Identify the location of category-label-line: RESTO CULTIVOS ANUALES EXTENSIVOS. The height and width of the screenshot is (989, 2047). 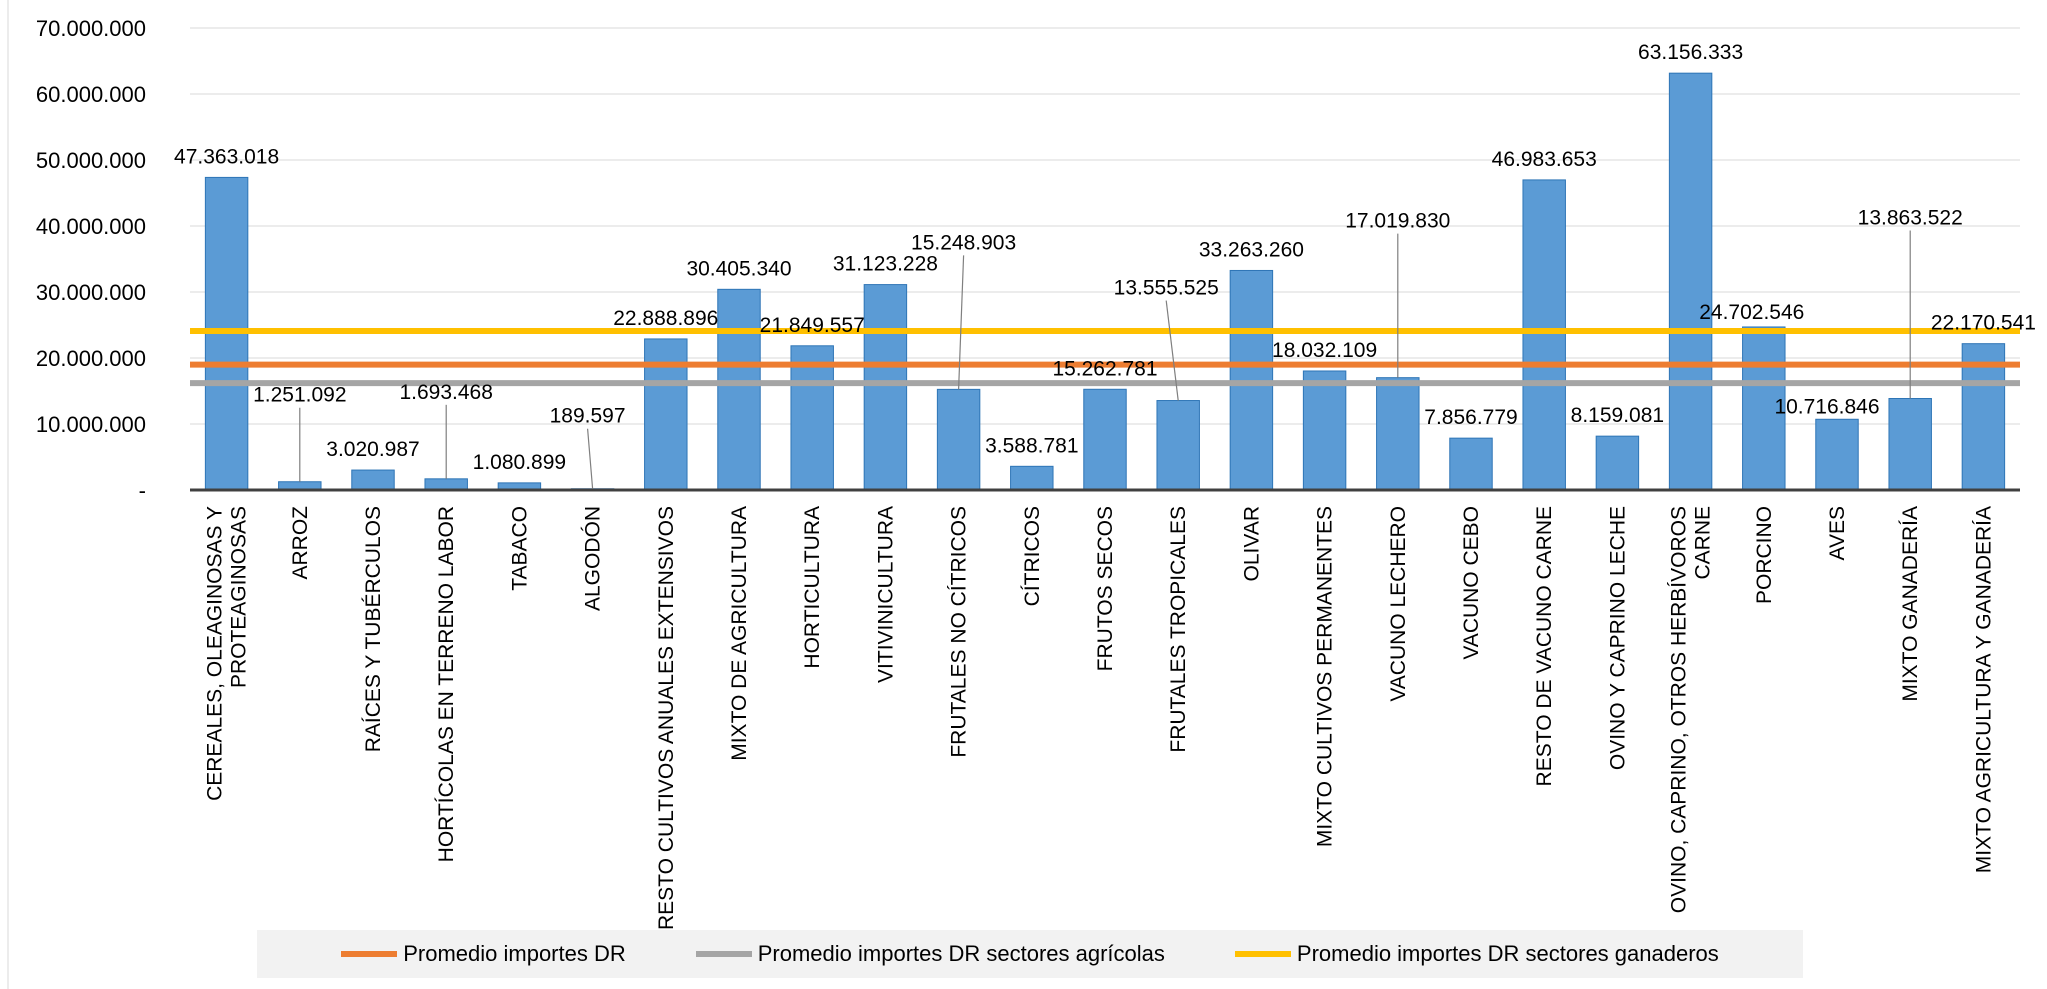
(666, 718).